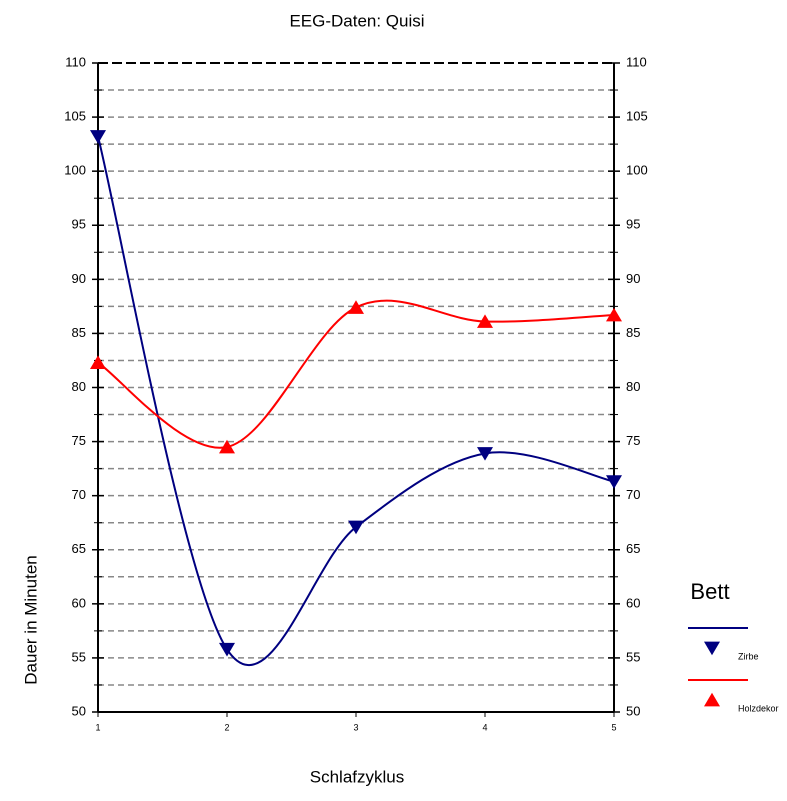  I want to click on y2-tick-label: 55, so click(633, 656).